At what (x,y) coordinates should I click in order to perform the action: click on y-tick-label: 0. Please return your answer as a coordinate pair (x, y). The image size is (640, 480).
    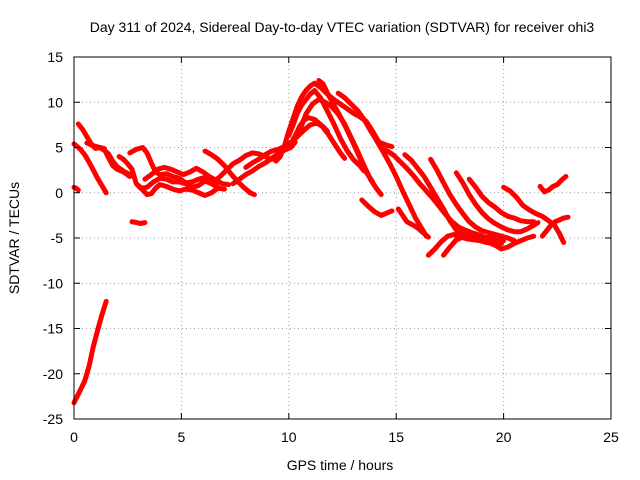
    Looking at the image, I should click on (59, 193).